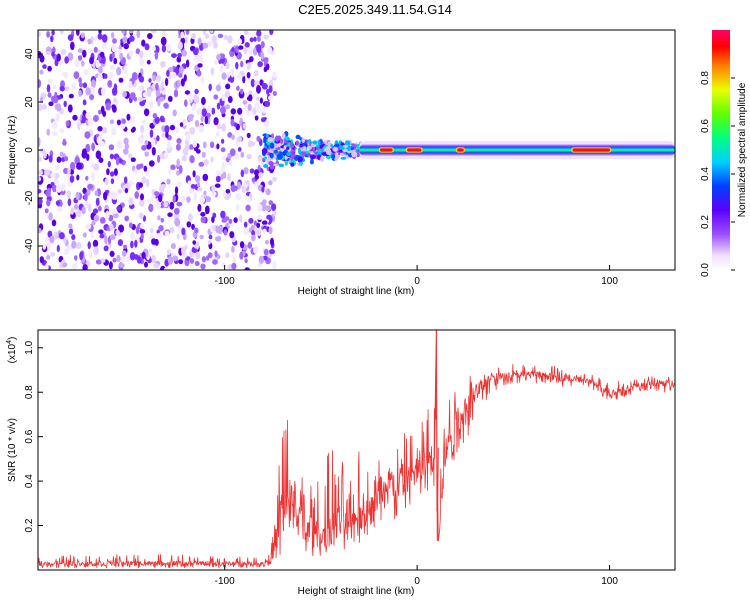  What do you see at coordinates (29, 436) in the screenshot?
I see `y-tick-label: 0.6` at bounding box center [29, 436].